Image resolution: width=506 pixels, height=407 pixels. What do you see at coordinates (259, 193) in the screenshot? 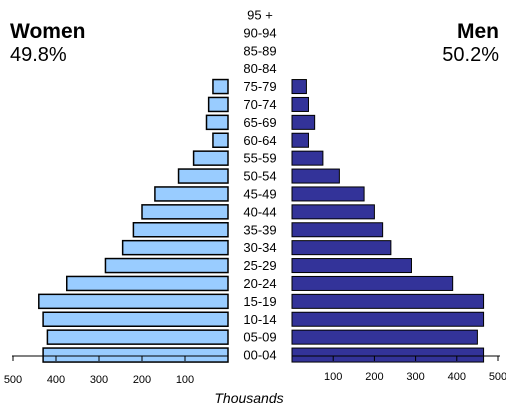
I see `age-group-label: 45-49` at bounding box center [259, 193].